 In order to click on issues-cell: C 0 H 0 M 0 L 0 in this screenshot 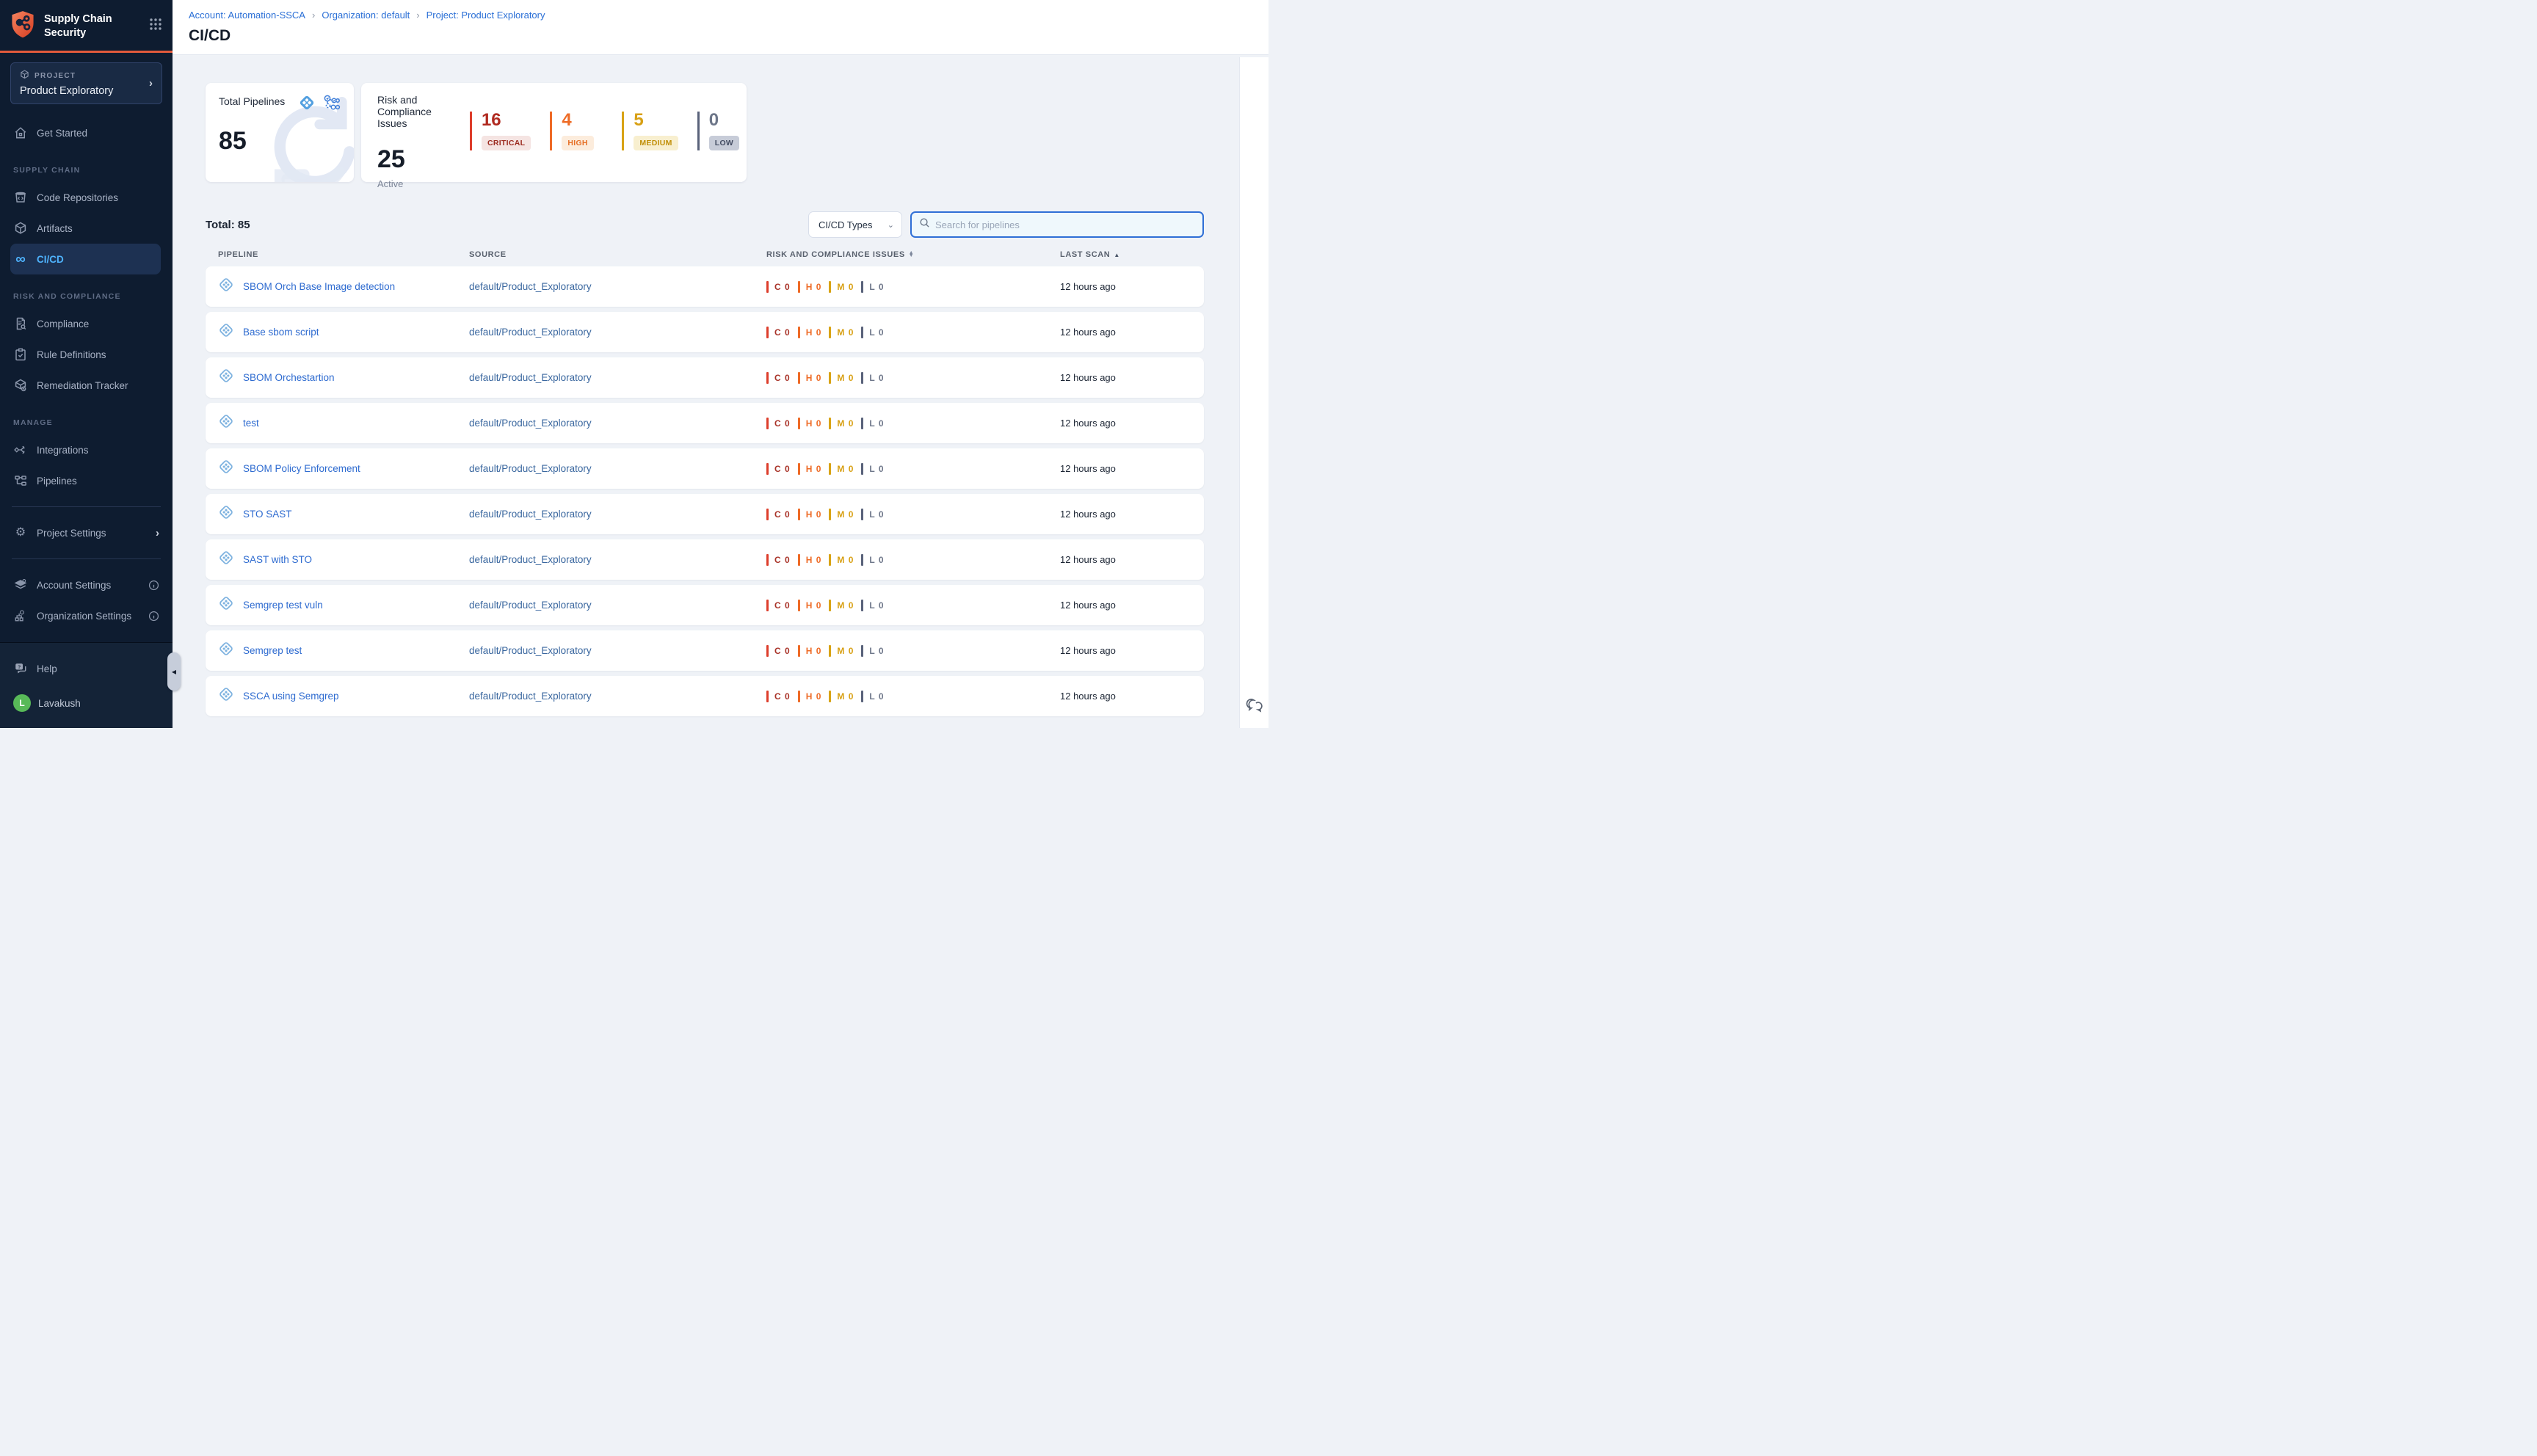, I will do `click(913, 423)`.